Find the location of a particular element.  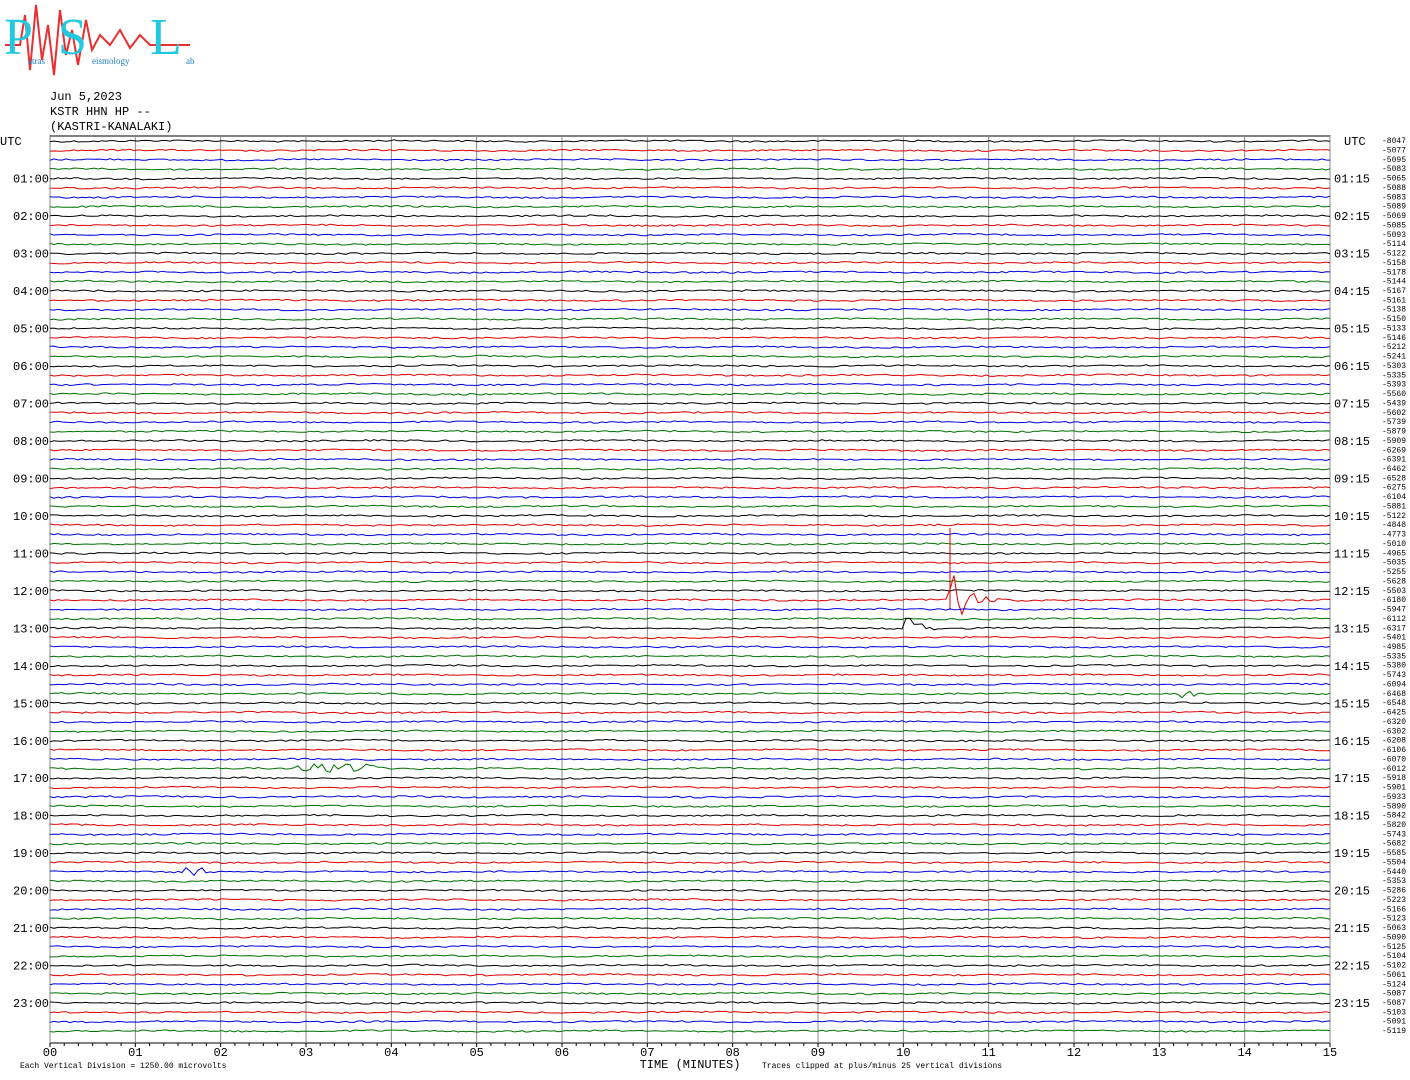

right-time-label: 15:15 is located at coordinates (1352, 704).